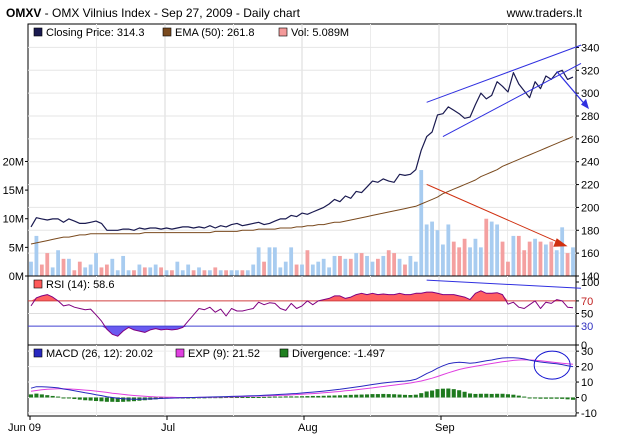 This screenshot has height=443, width=617. I want to click on rsi-trend-line, so click(504, 284).